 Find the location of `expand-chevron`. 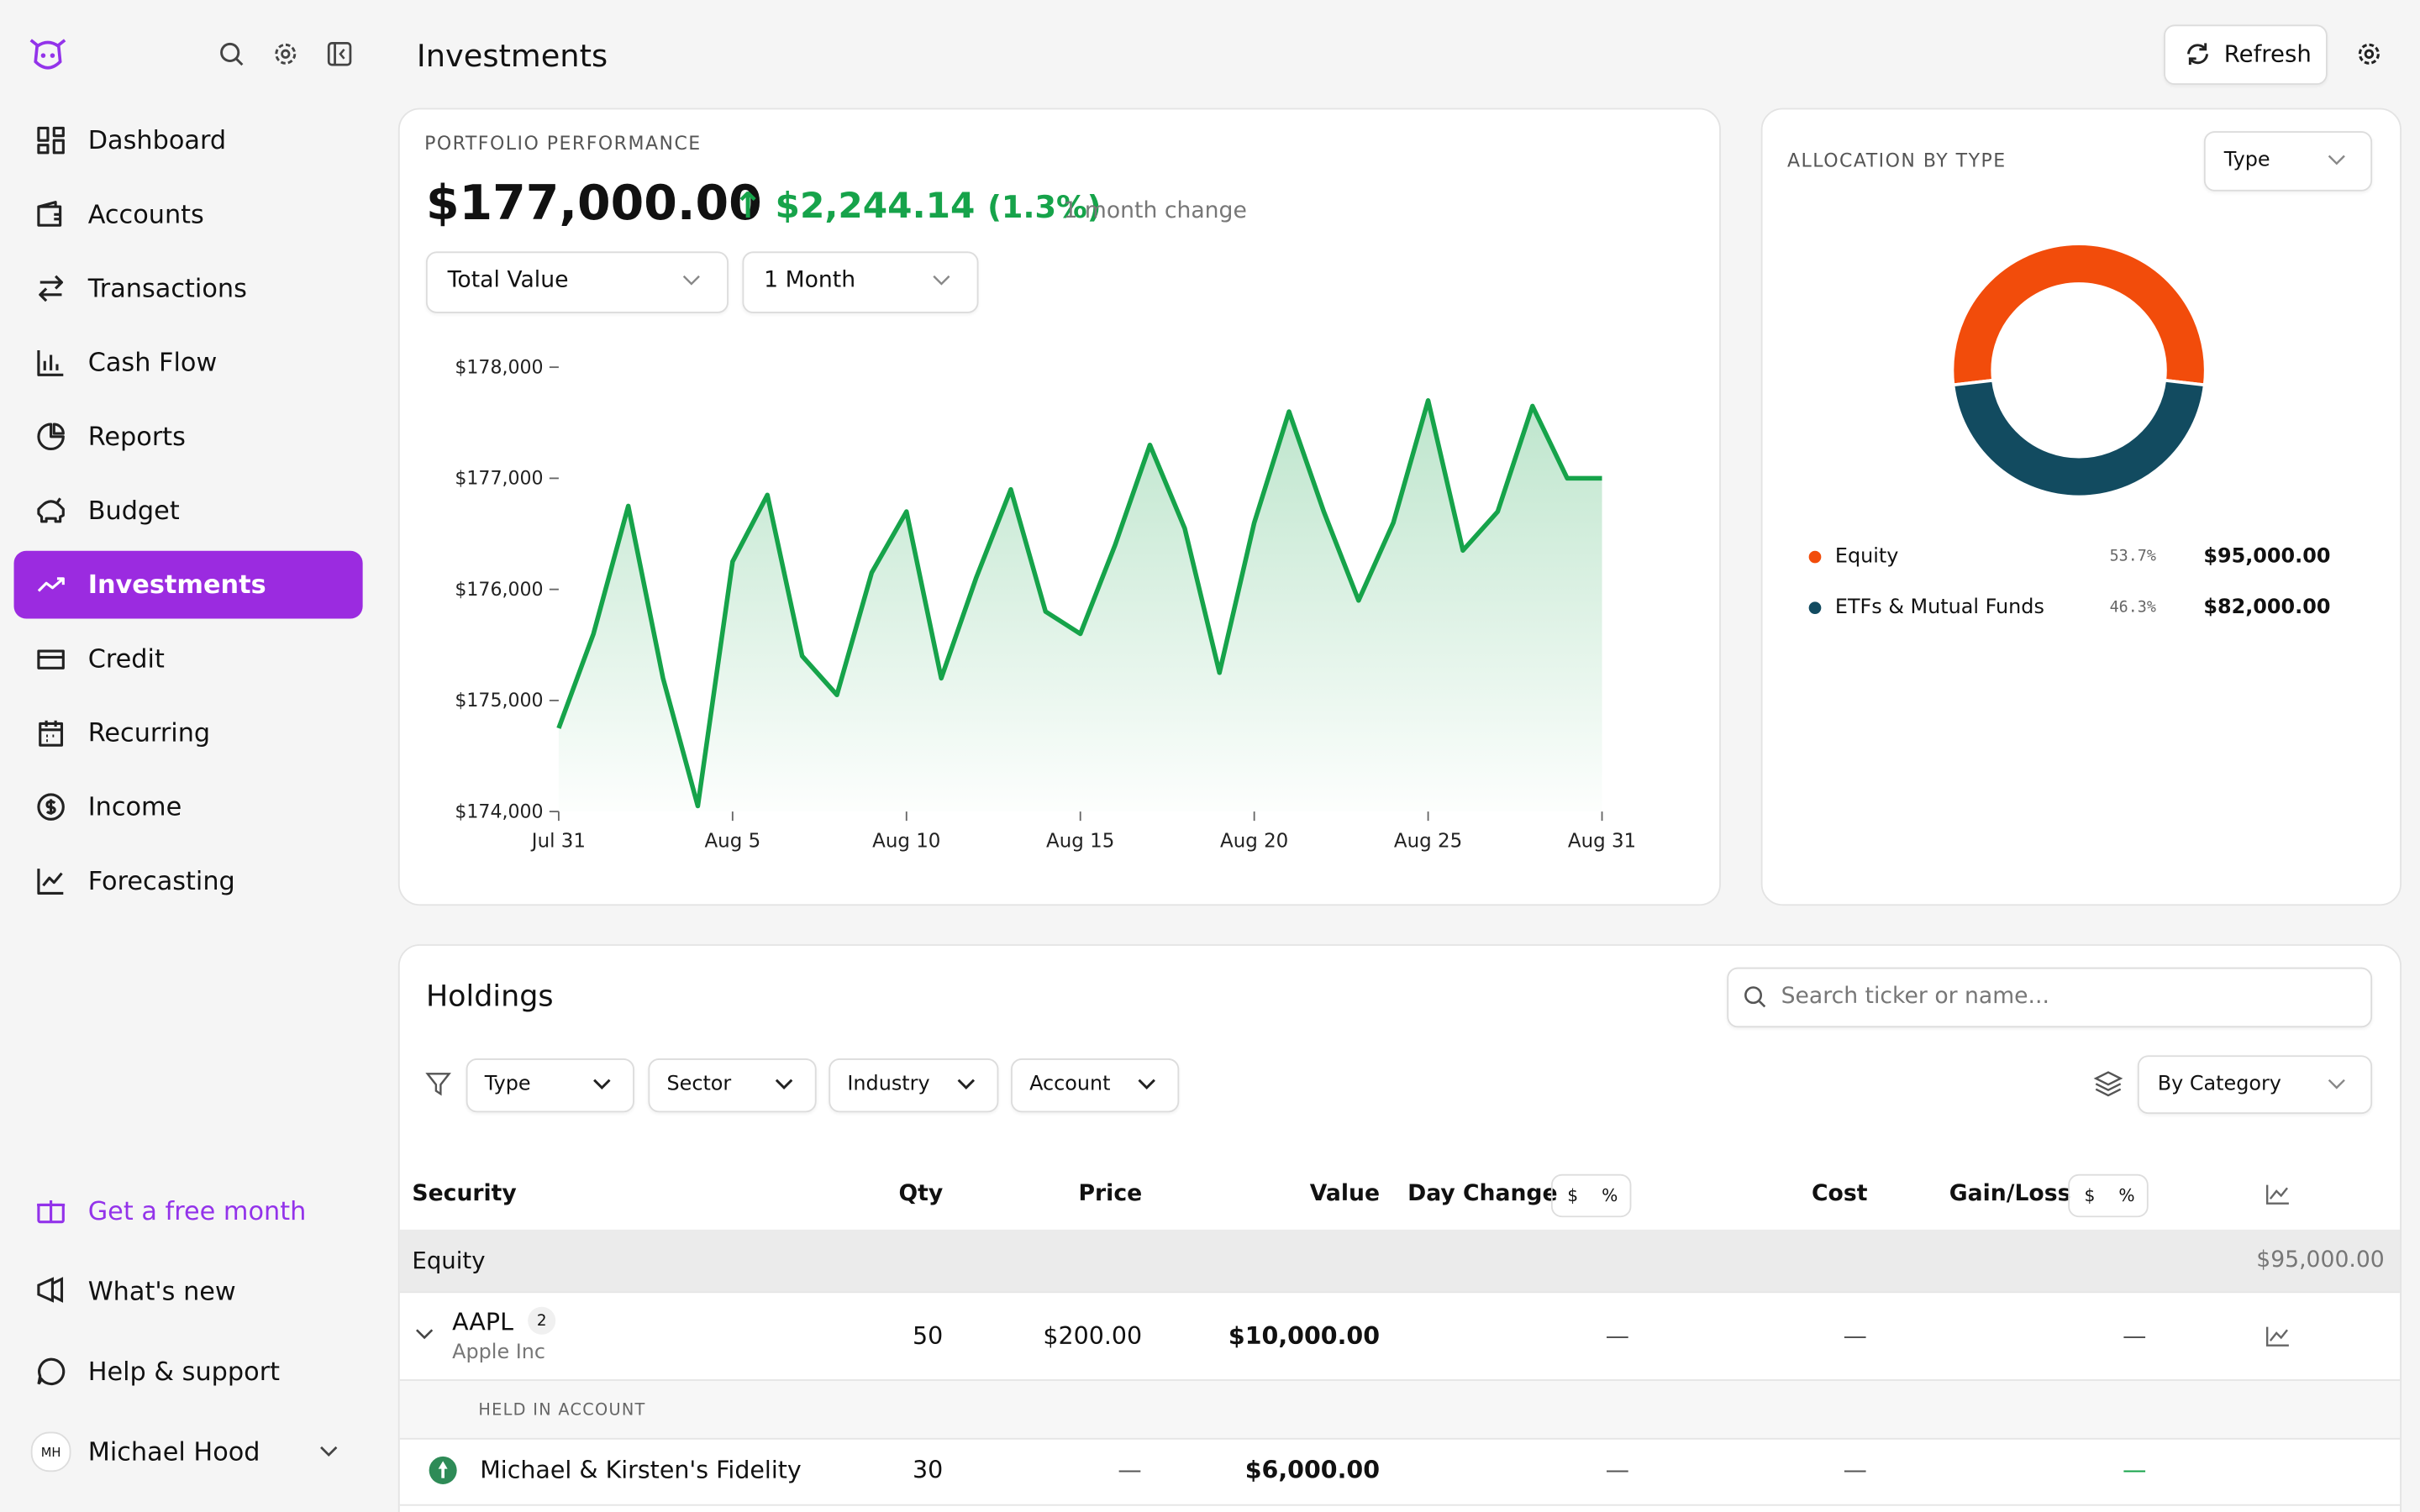

expand-chevron is located at coordinates (424, 1334).